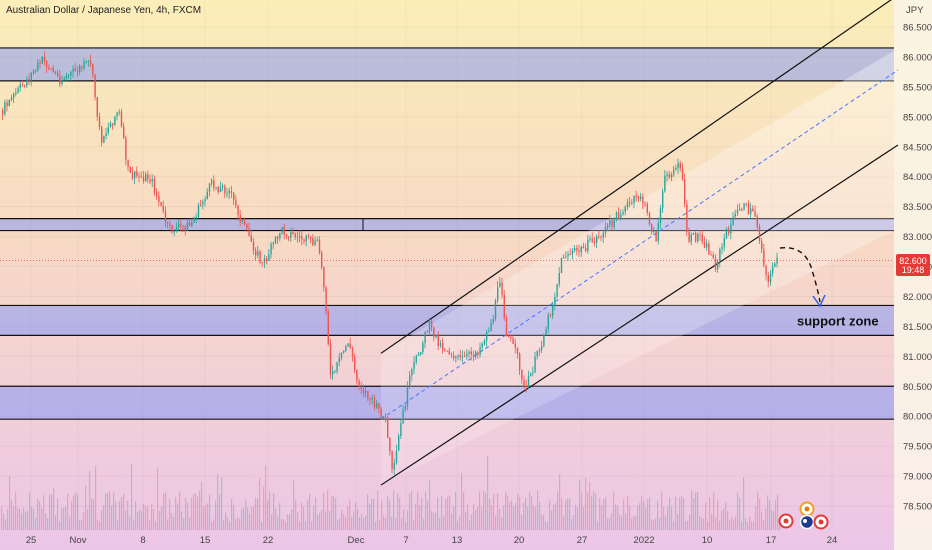 The height and width of the screenshot is (550, 932). I want to click on y-tick-label: 85.500, so click(917, 87).